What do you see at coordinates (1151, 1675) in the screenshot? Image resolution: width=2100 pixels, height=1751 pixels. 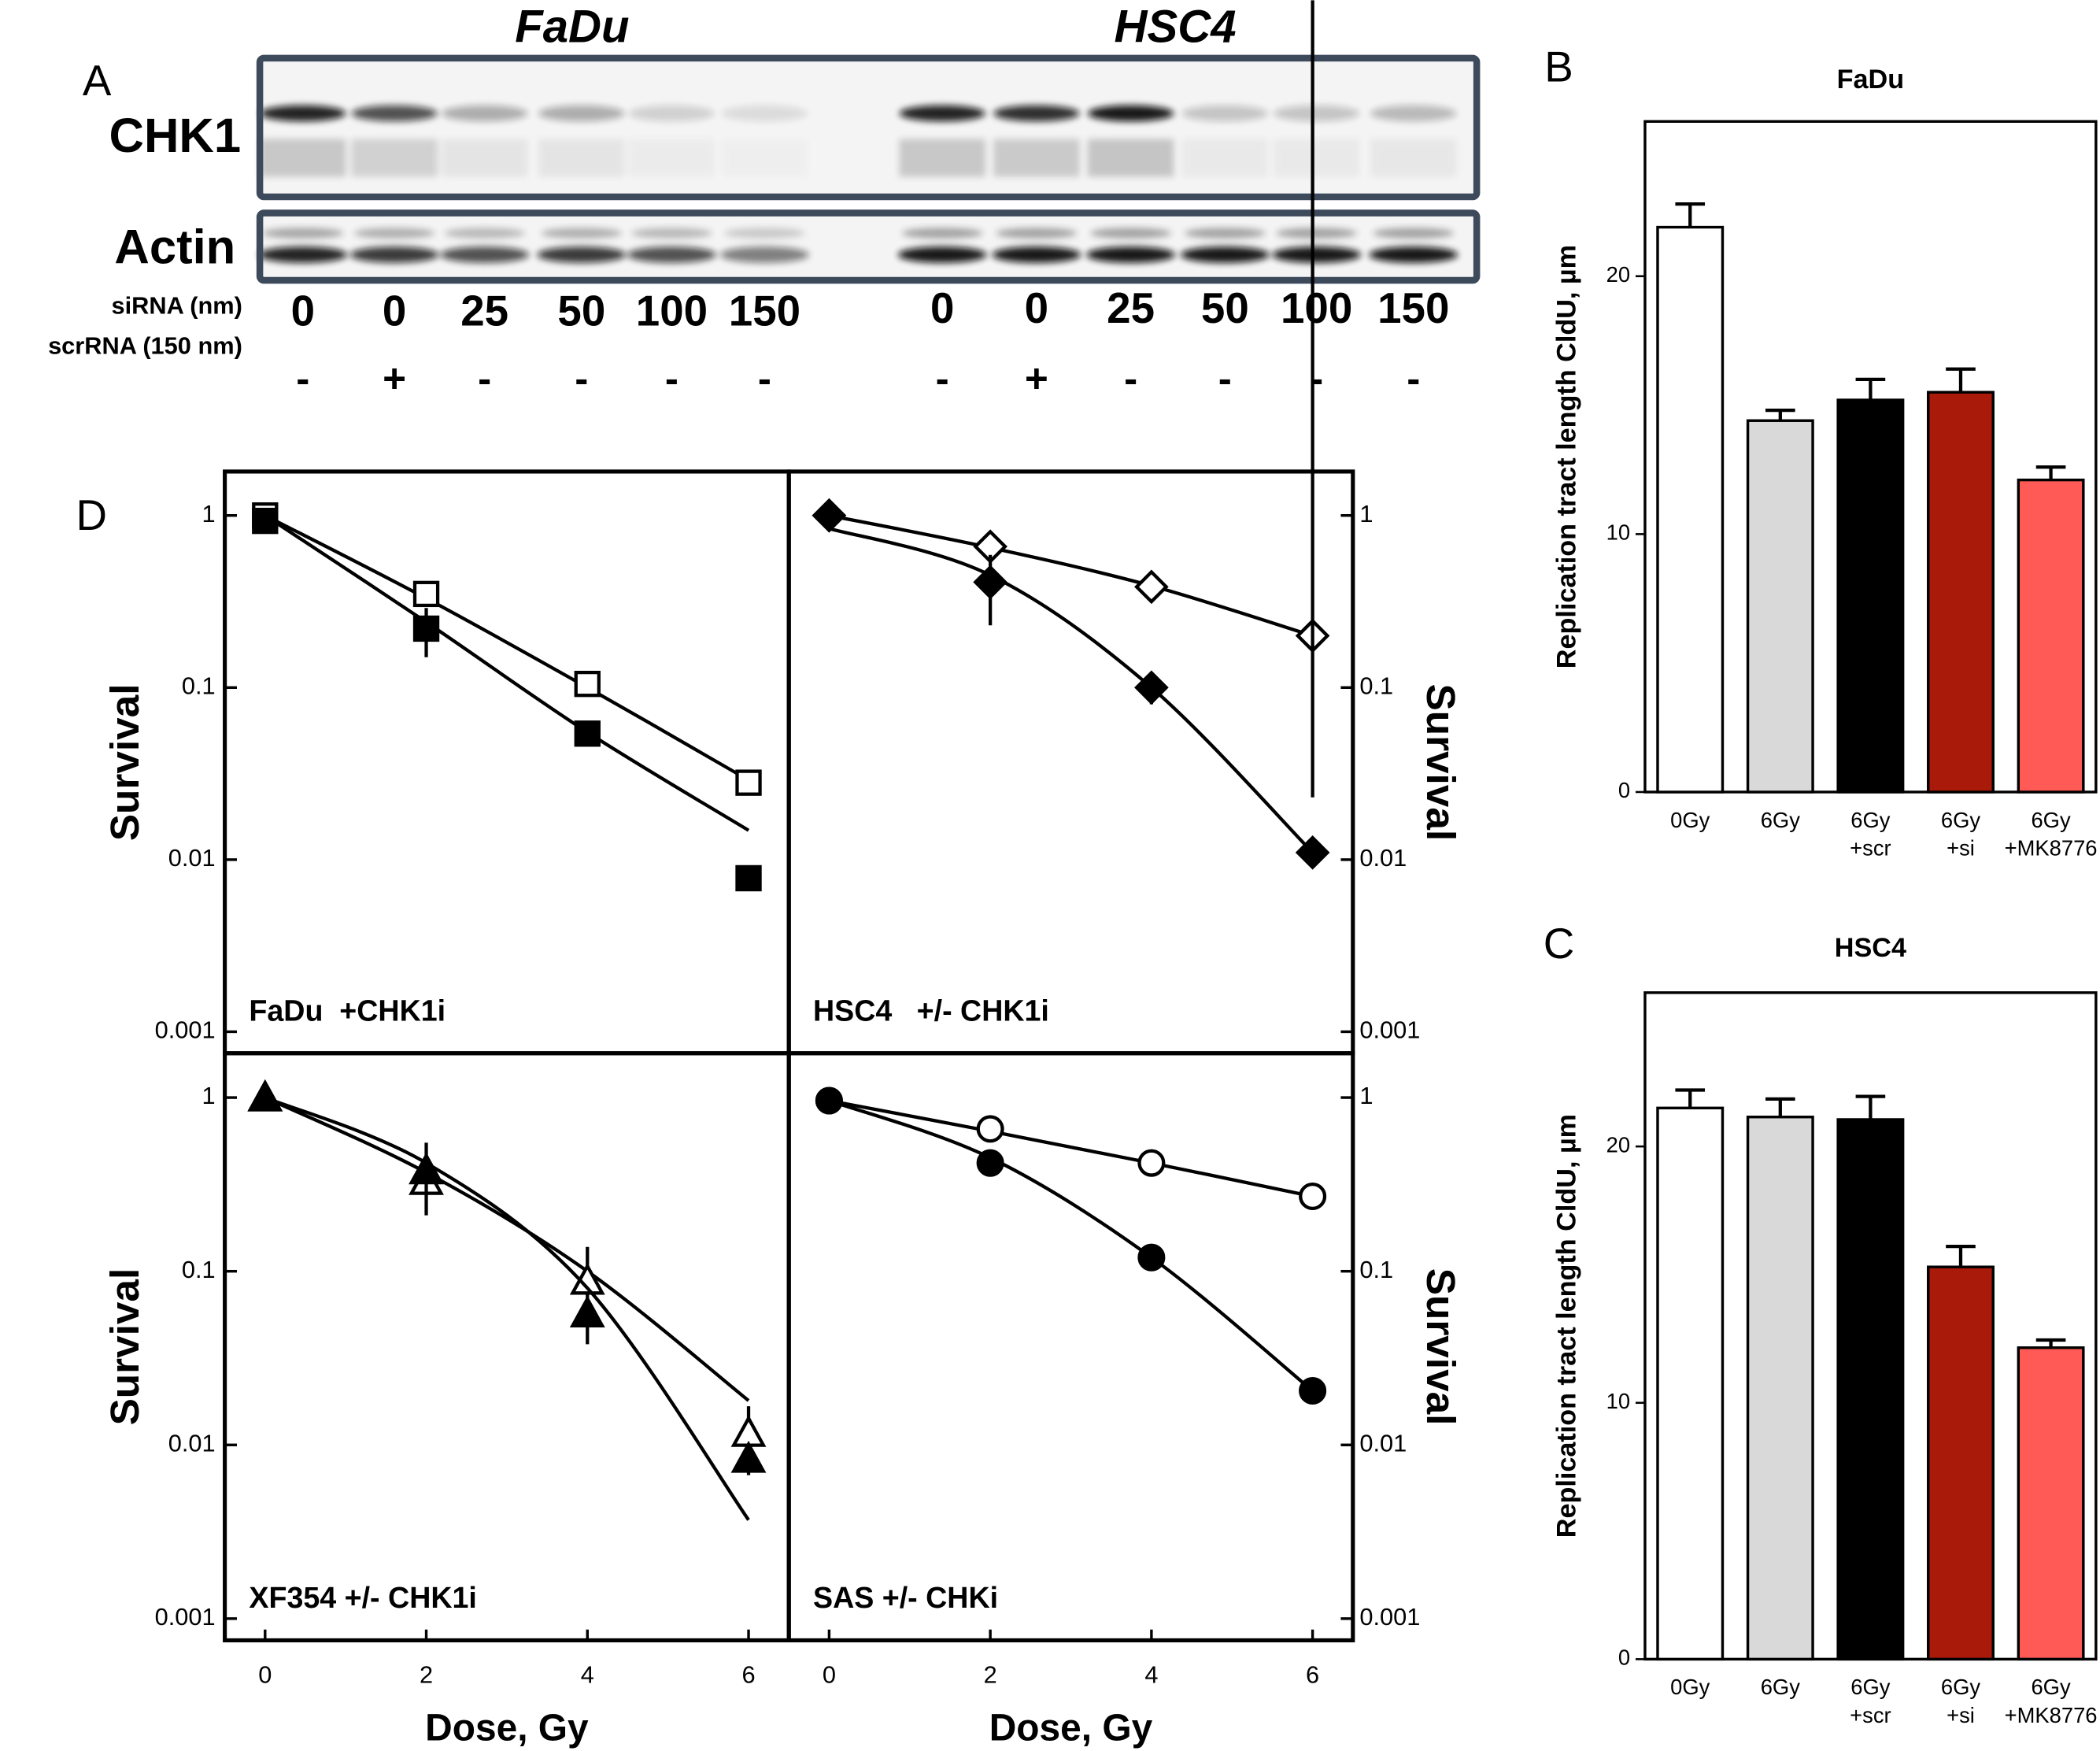 I see `x-tick-label: 4` at bounding box center [1151, 1675].